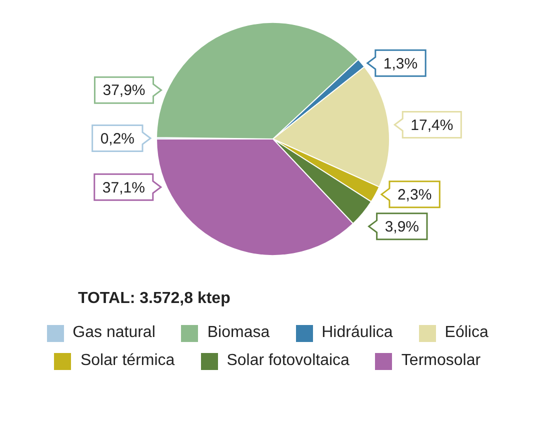 This screenshot has height=429, width=535. What do you see at coordinates (127, 361) in the screenshot?
I see `legend-label: Solar térmica` at bounding box center [127, 361].